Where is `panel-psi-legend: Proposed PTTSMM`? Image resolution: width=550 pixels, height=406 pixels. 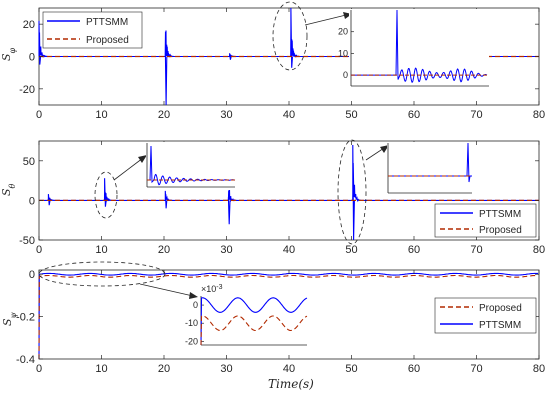
panel-psi-legend: Proposed PTTSMM is located at coordinates (485, 315).